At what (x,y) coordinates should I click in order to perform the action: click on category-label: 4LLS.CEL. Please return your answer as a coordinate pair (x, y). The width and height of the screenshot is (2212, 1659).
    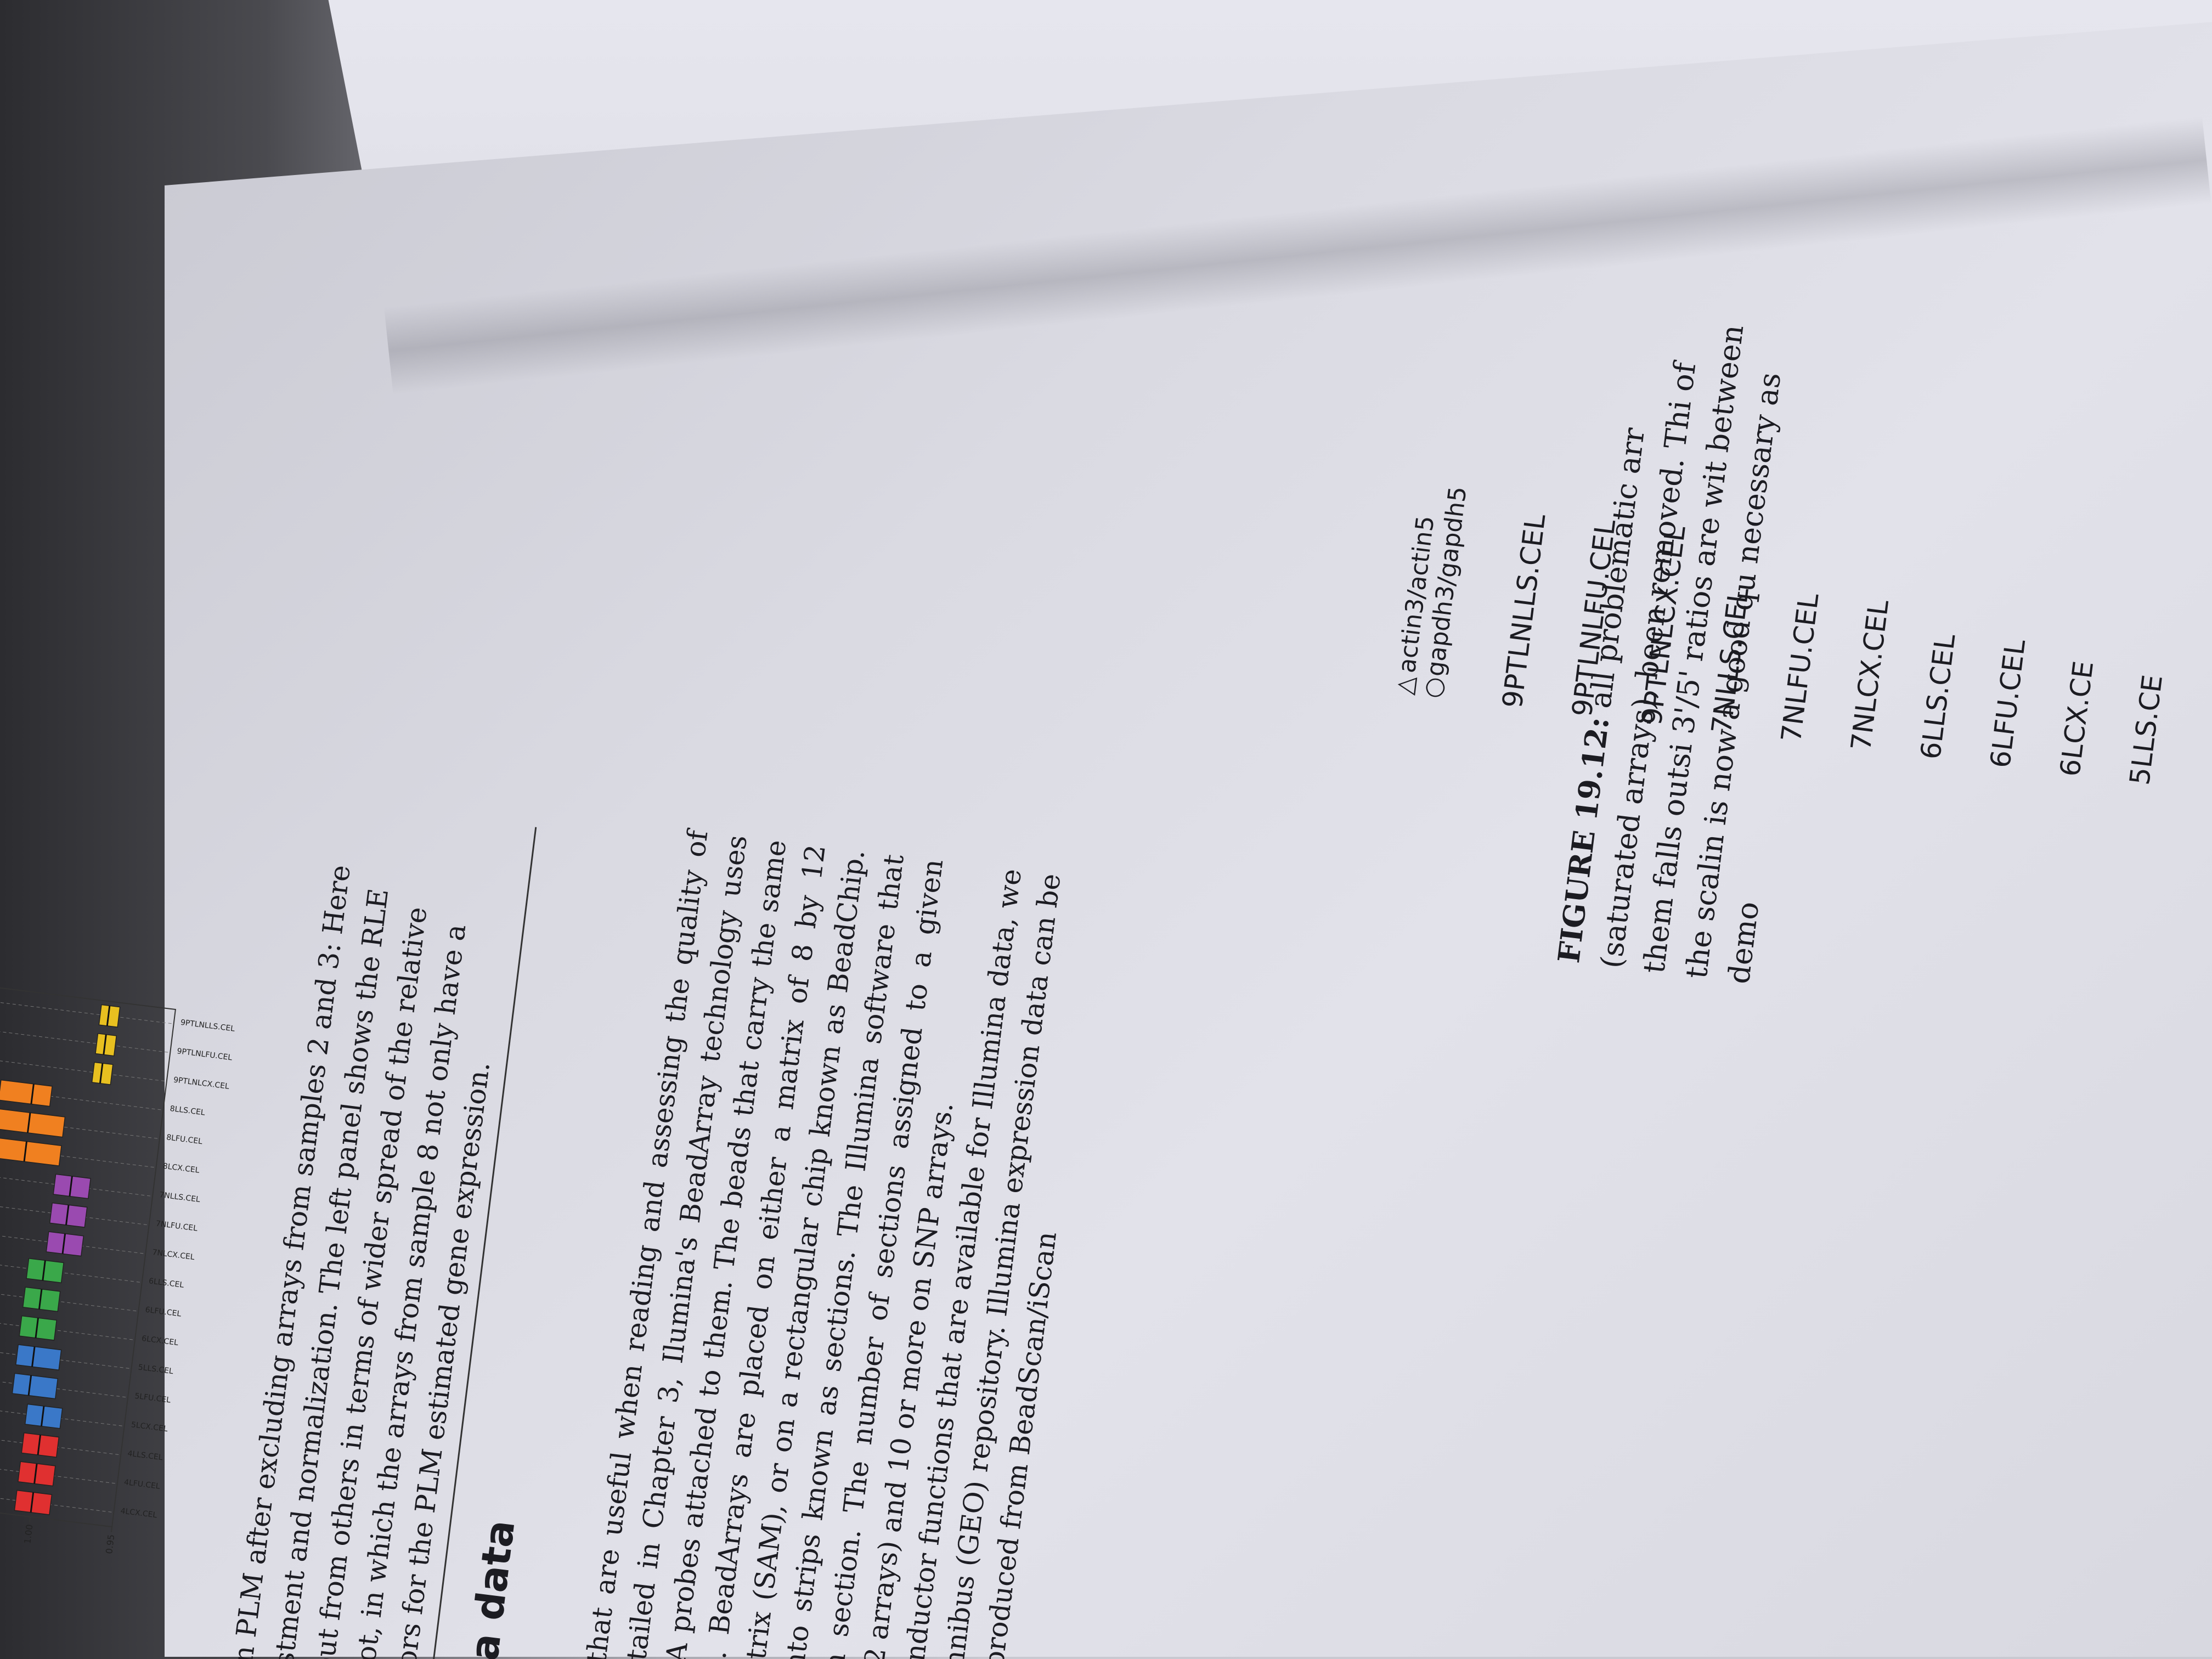
    Looking at the image, I should click on (145, 1456).